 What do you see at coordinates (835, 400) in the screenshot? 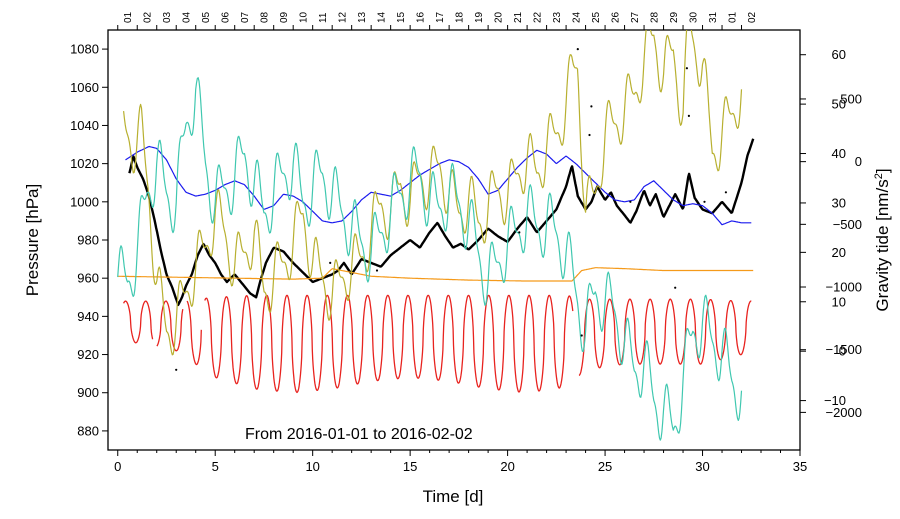
I see `right-upper-tick-label: −10` at bounding box center [835, 400].